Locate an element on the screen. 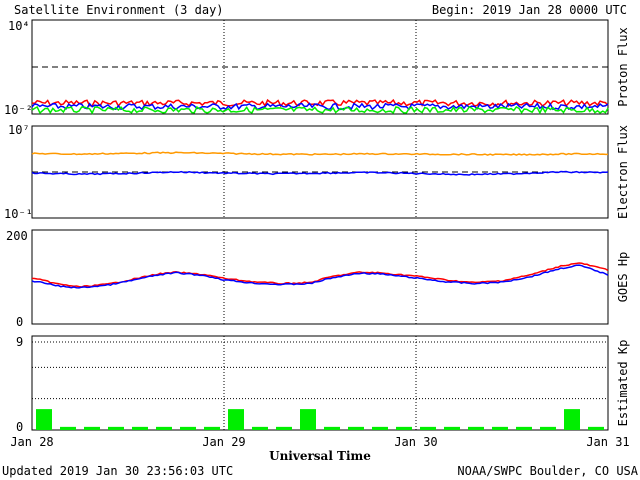  electron-flux-plot is located at coordinates (320, 163).